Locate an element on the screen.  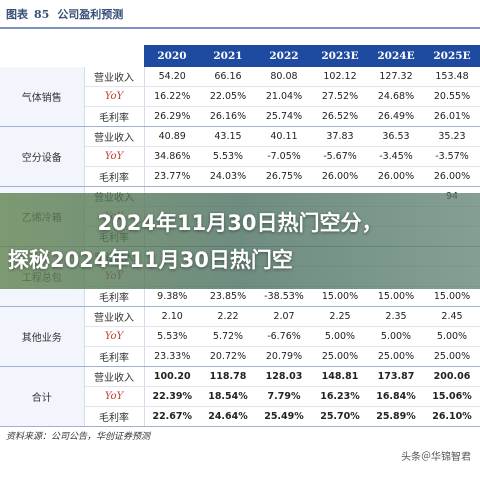
watermark: 头条＠华锦智君 is located at coordinates (436, 455).